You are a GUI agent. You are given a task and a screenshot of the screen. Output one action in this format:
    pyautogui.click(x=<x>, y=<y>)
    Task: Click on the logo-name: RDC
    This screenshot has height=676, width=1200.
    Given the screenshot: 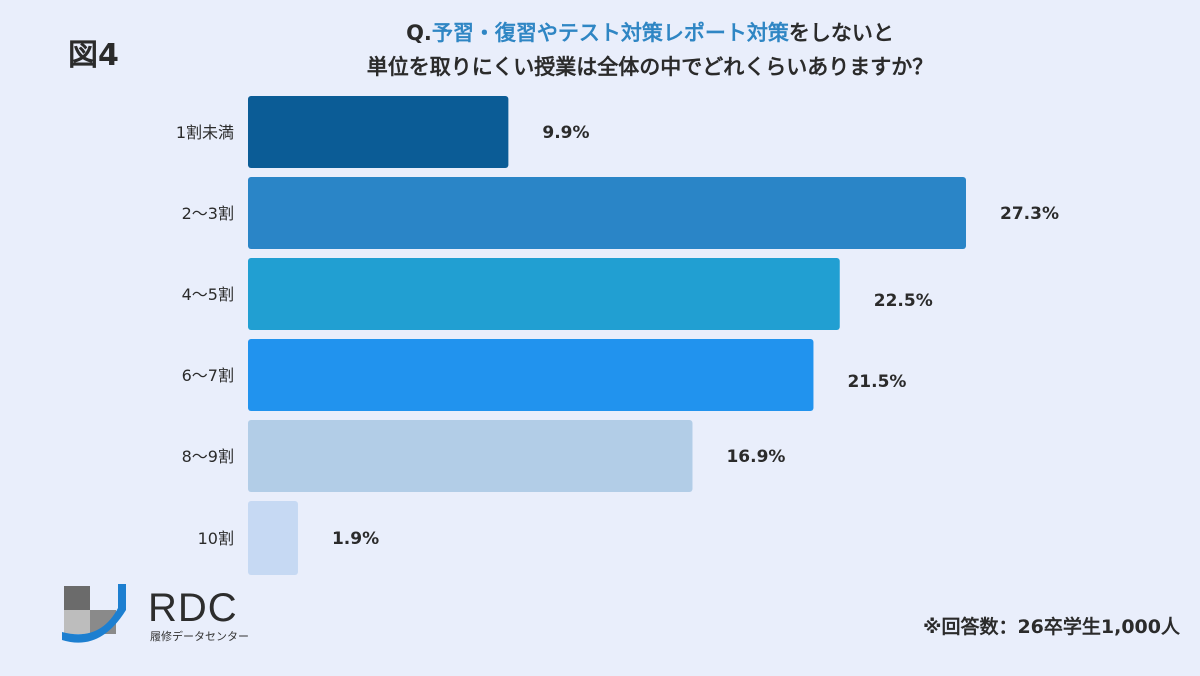 What is the action you would take?
    pyautogui.click(x=193, y=608)
    